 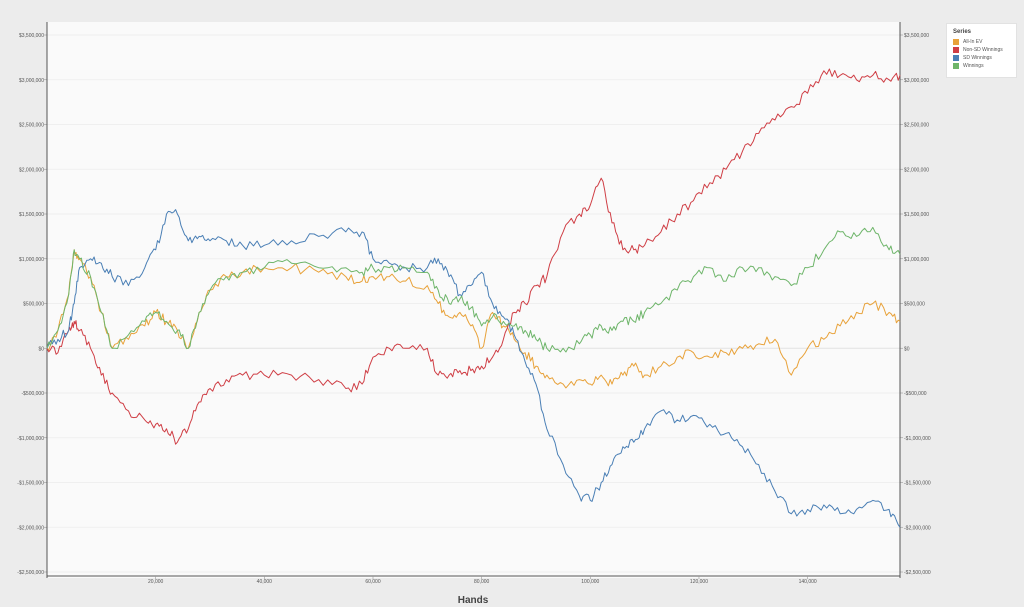 What do you see at coordinates (916, 215) in the screenshot?
I see `y-tick-label-right: $1,500,000` at bounding box center [916, 215].